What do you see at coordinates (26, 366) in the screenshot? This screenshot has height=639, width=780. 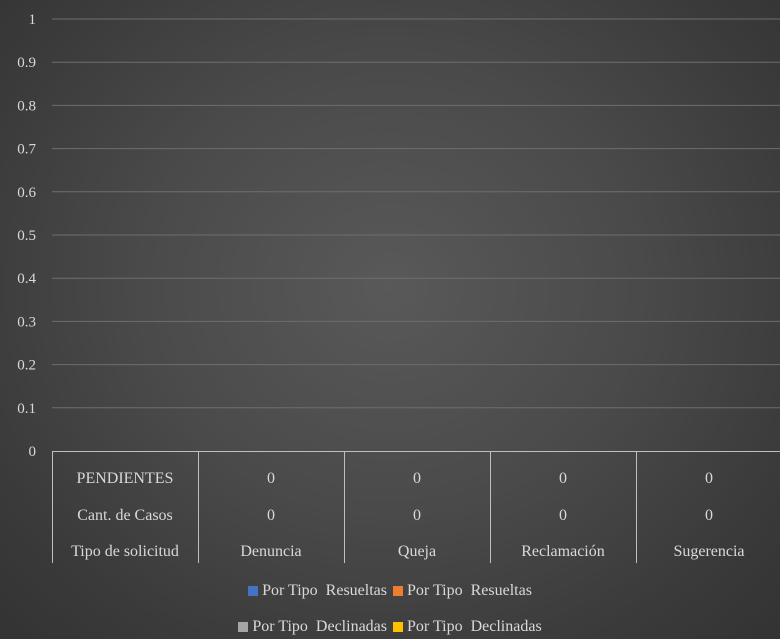 I see `y-tick-label: 0.2` at bounding box center [26, 366].